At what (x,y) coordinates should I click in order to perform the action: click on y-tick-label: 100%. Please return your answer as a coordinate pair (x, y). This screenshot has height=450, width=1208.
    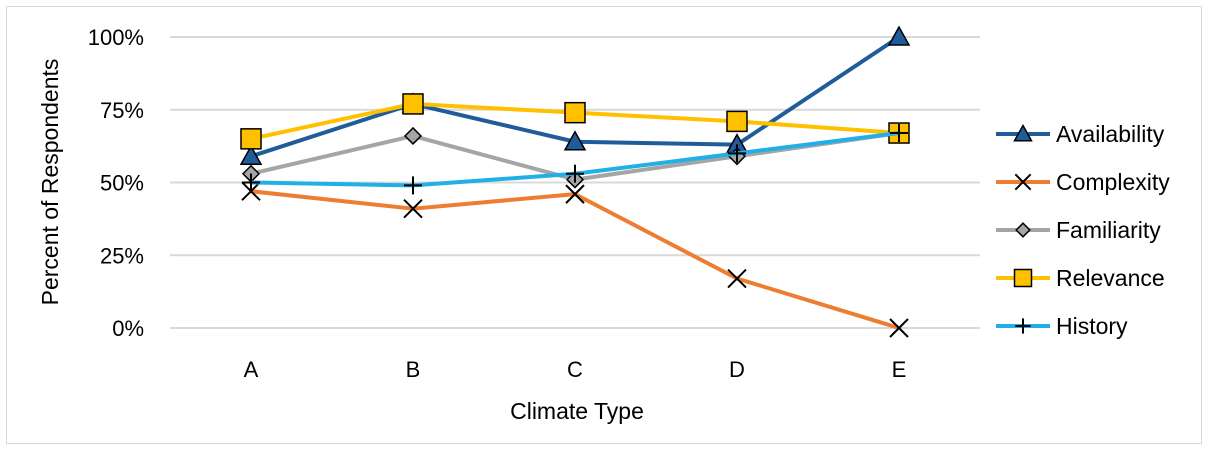
    Looking at the image, I should click on (116, 37).